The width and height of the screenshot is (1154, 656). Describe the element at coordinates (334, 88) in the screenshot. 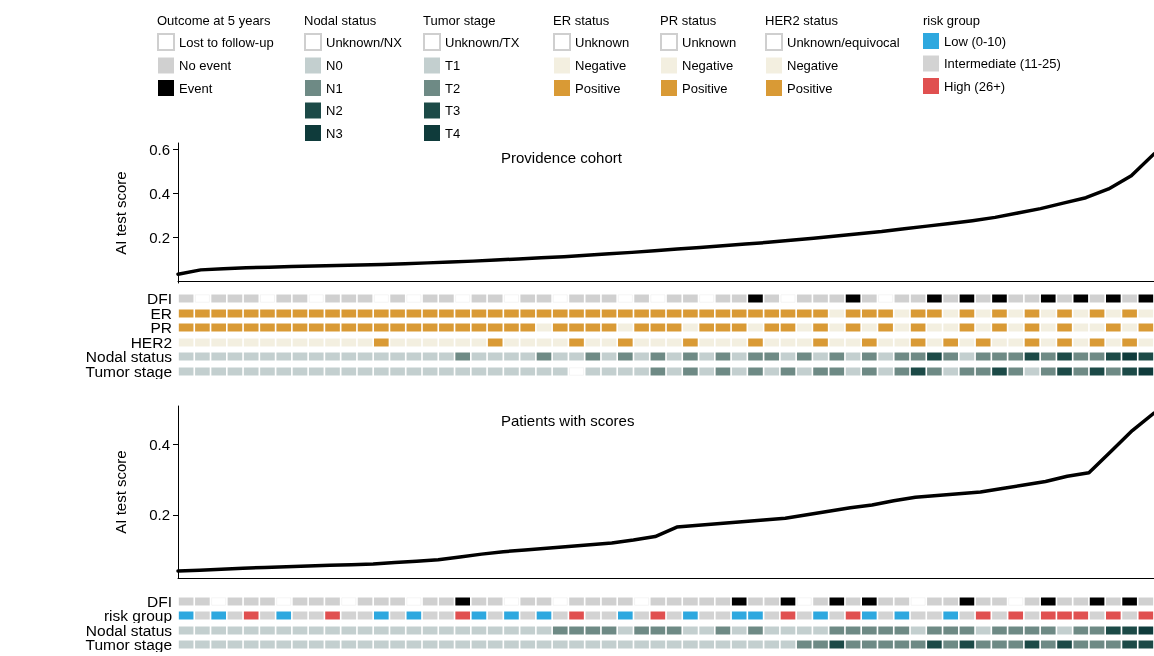

I see `legend-label: N1` at that location.